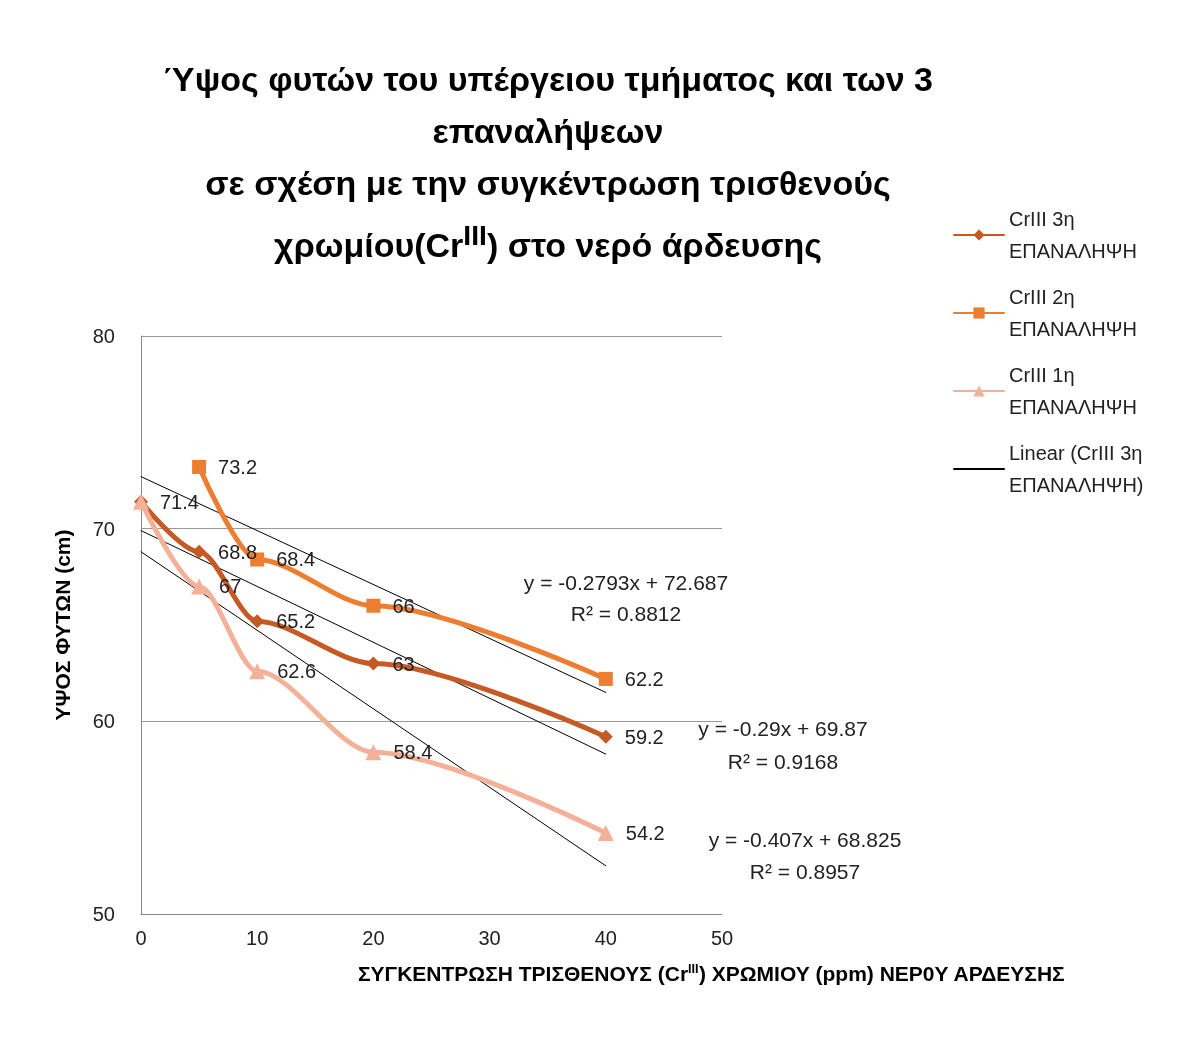 The image size is (1183, 1039). I want to click on data-label: 71.4, so click(179, 501).